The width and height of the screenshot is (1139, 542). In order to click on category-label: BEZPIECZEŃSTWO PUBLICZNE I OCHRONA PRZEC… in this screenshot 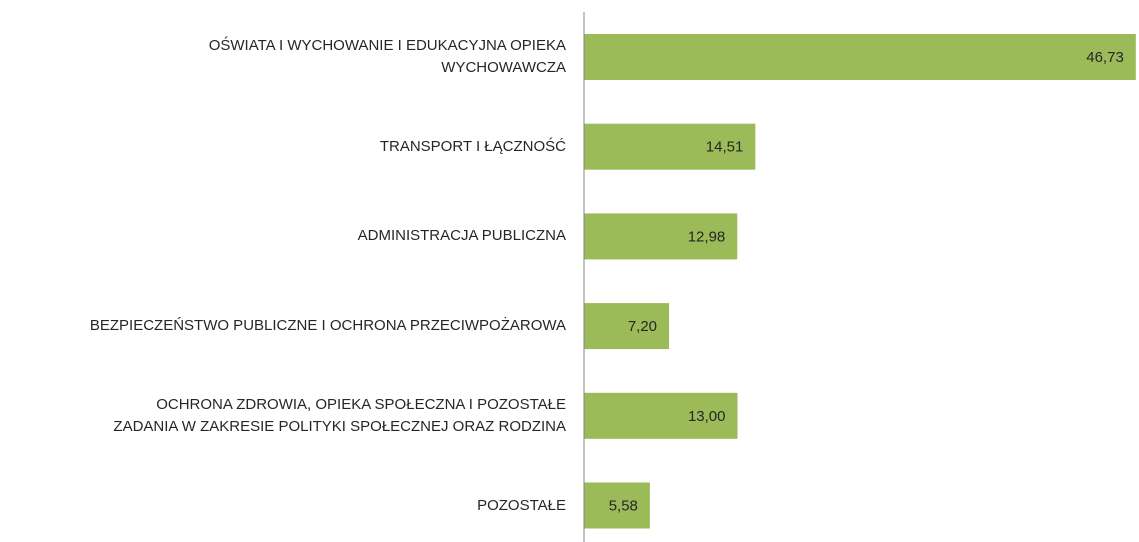, I will do `click(327, 326)`.